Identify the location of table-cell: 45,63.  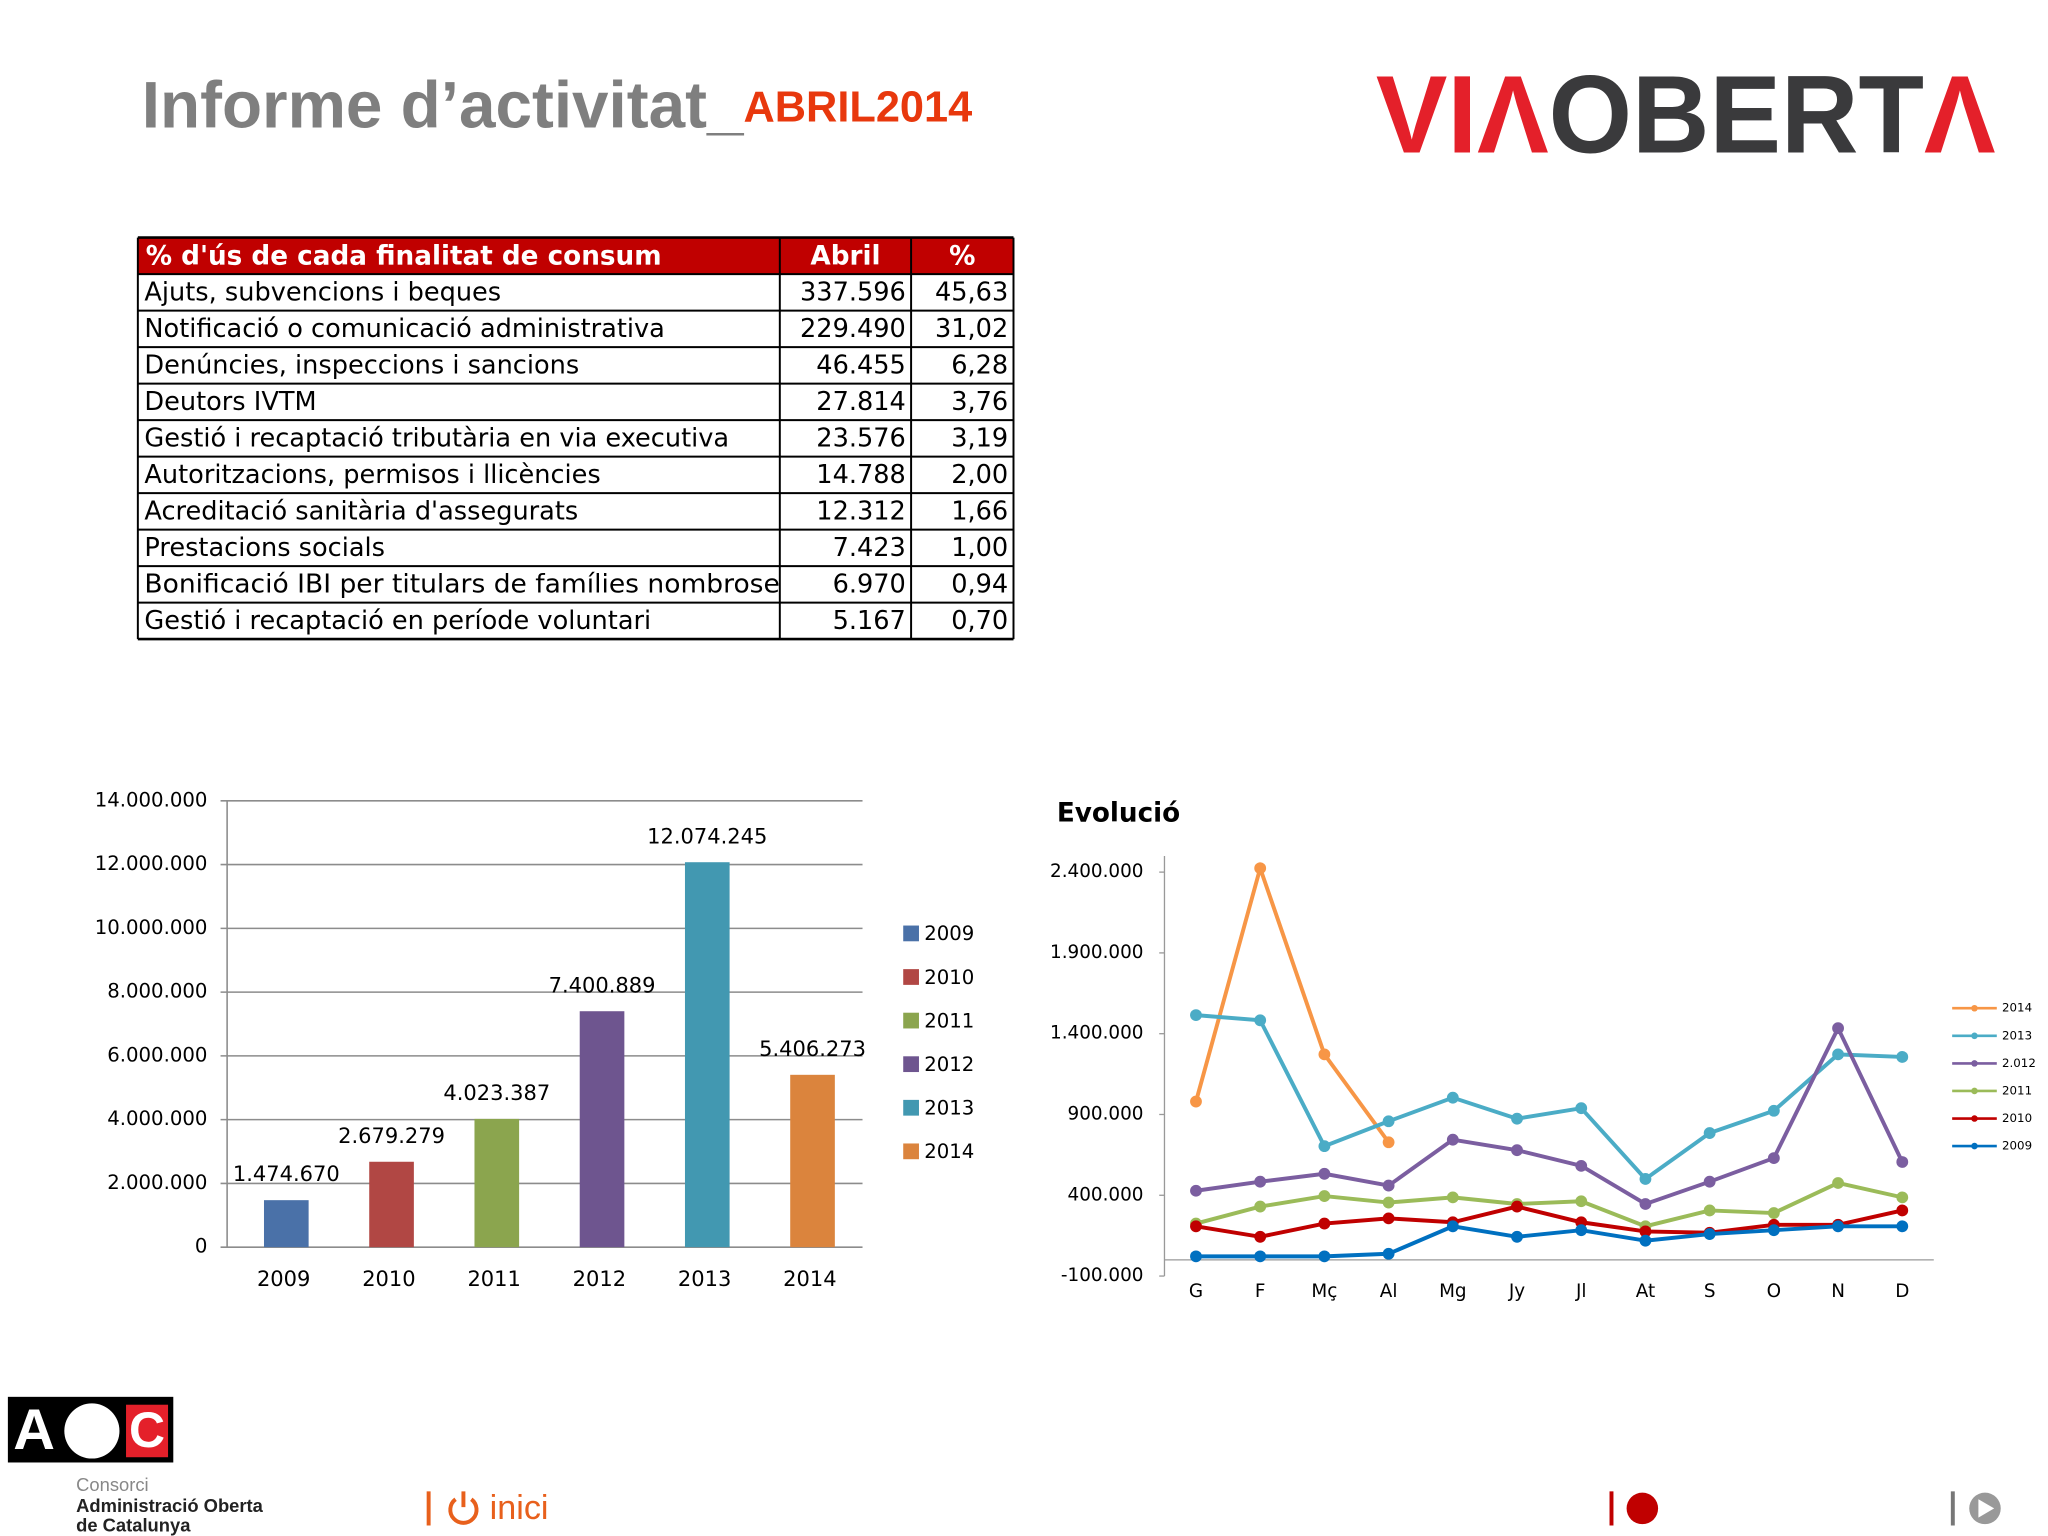
(971, 293).